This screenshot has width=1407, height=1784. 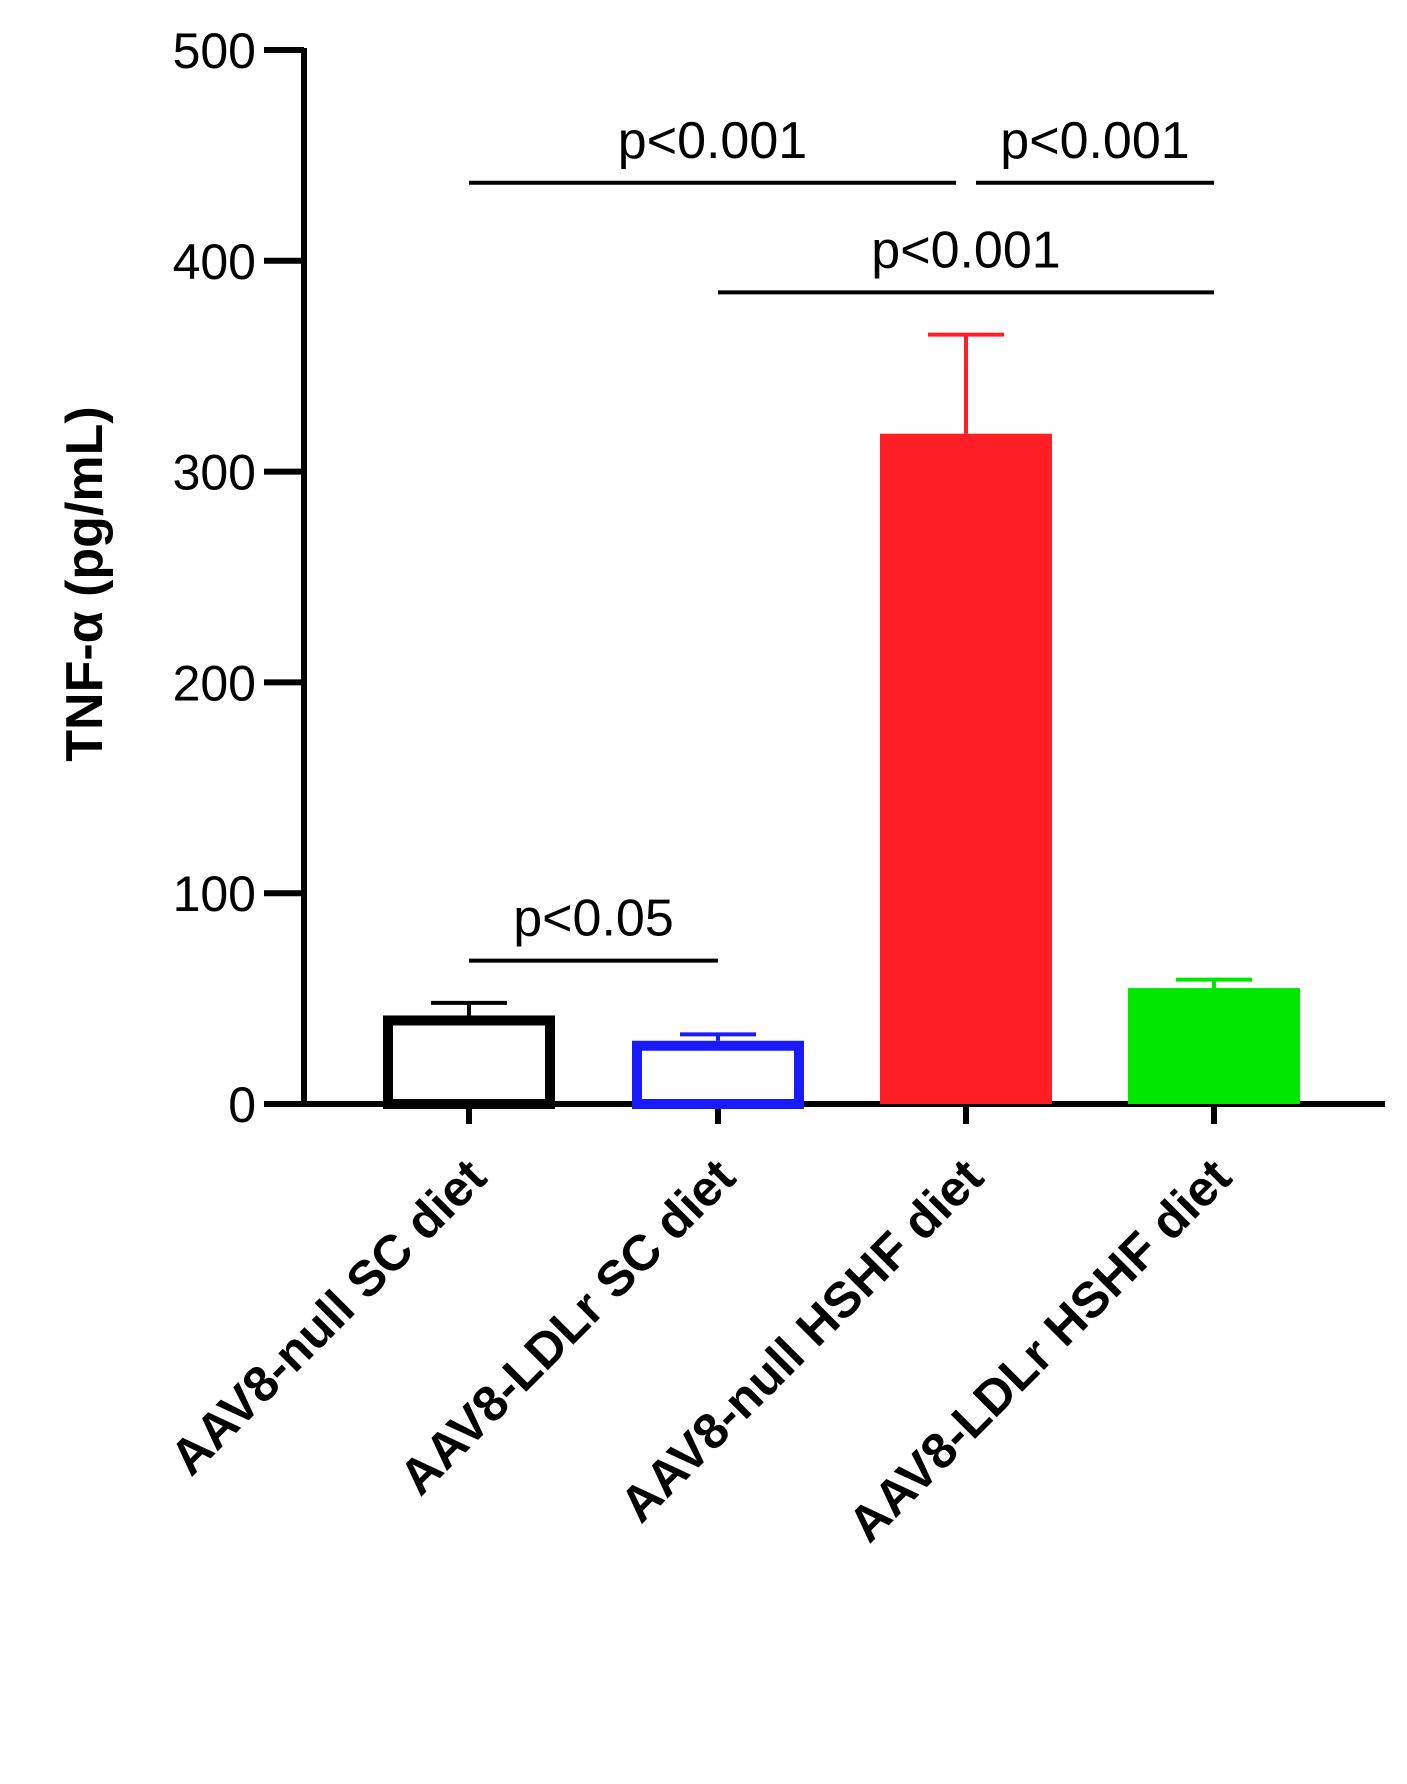 What do you see at coordinates (214, 262) in the screenshot?
I see `y-tick-label-4: 400` at bounding box center [214, 262].